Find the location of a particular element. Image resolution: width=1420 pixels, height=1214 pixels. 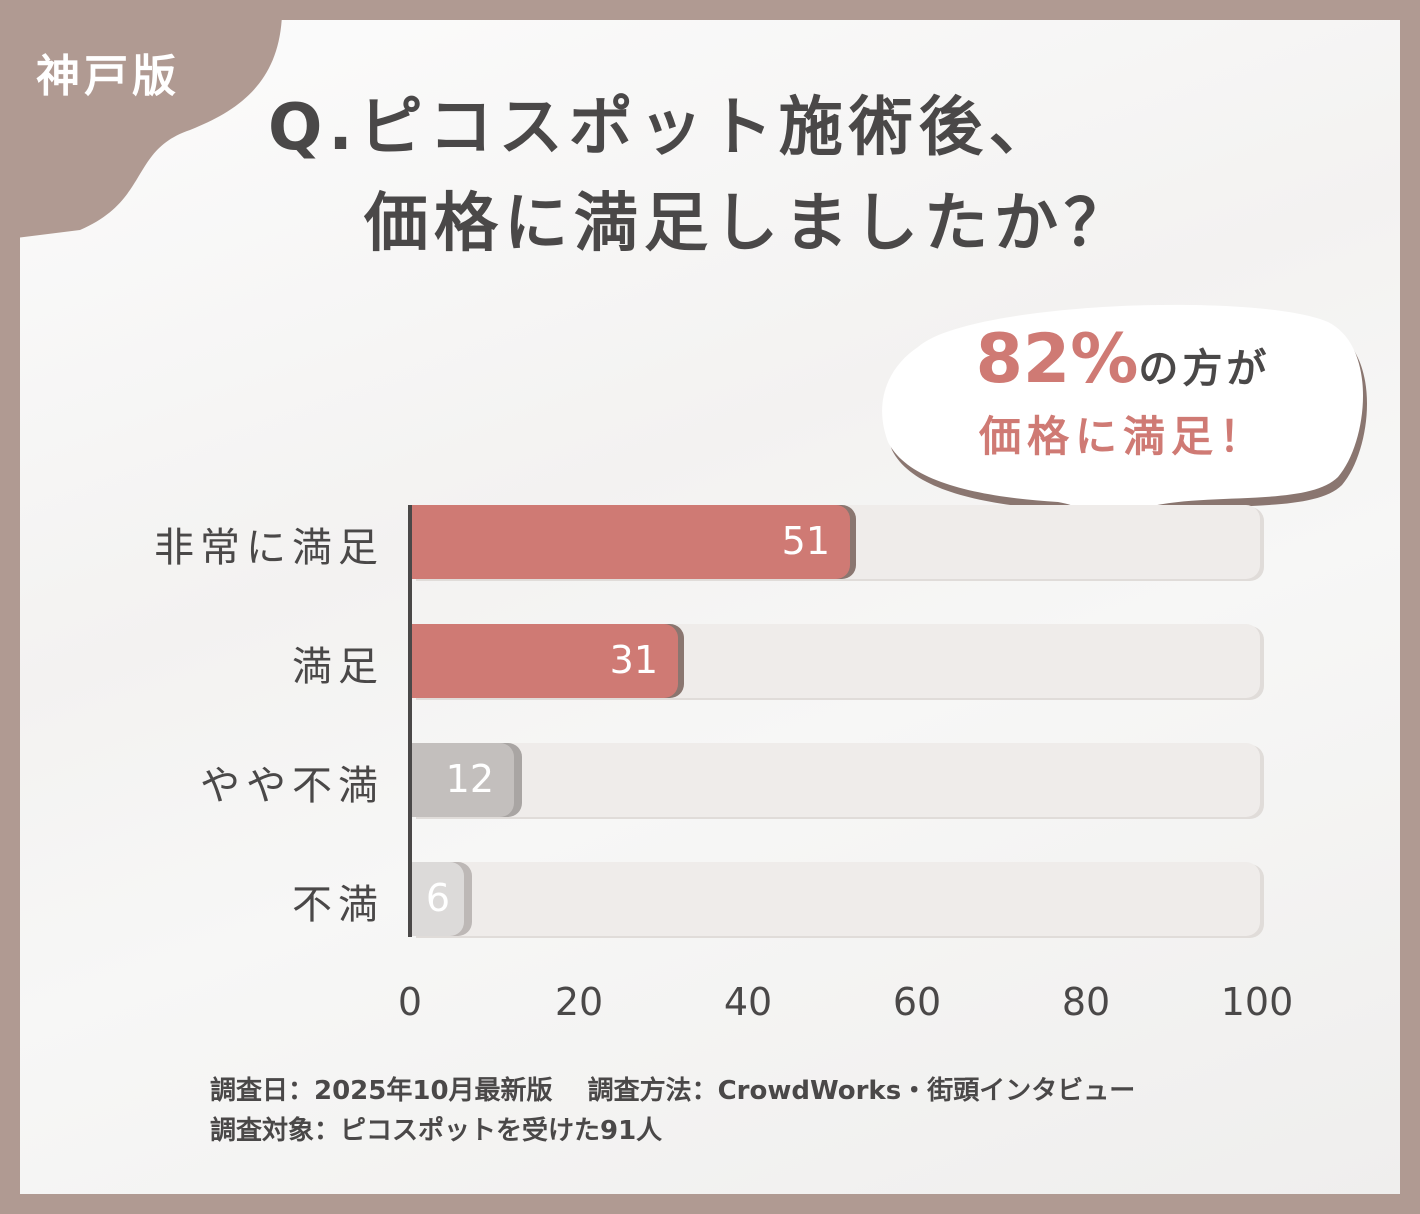

bar-row: 6 is located at coordinates (862, 899).